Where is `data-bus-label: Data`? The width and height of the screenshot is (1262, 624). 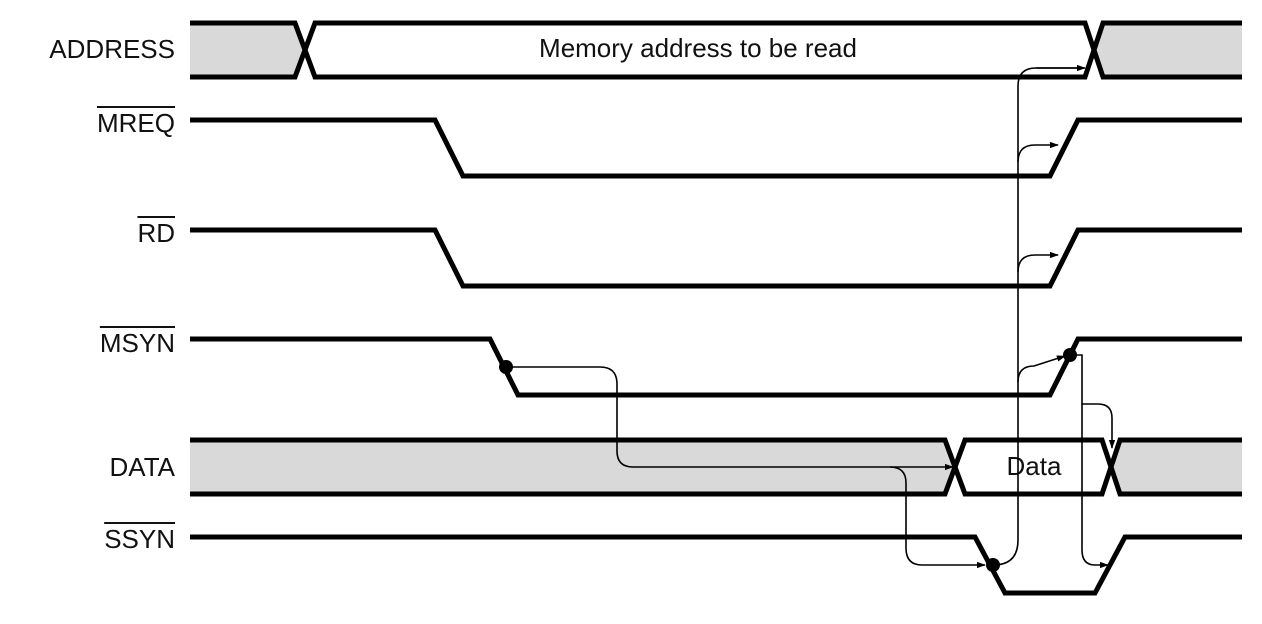
data-bus-label: Data is located at coordinates (1034, 466).